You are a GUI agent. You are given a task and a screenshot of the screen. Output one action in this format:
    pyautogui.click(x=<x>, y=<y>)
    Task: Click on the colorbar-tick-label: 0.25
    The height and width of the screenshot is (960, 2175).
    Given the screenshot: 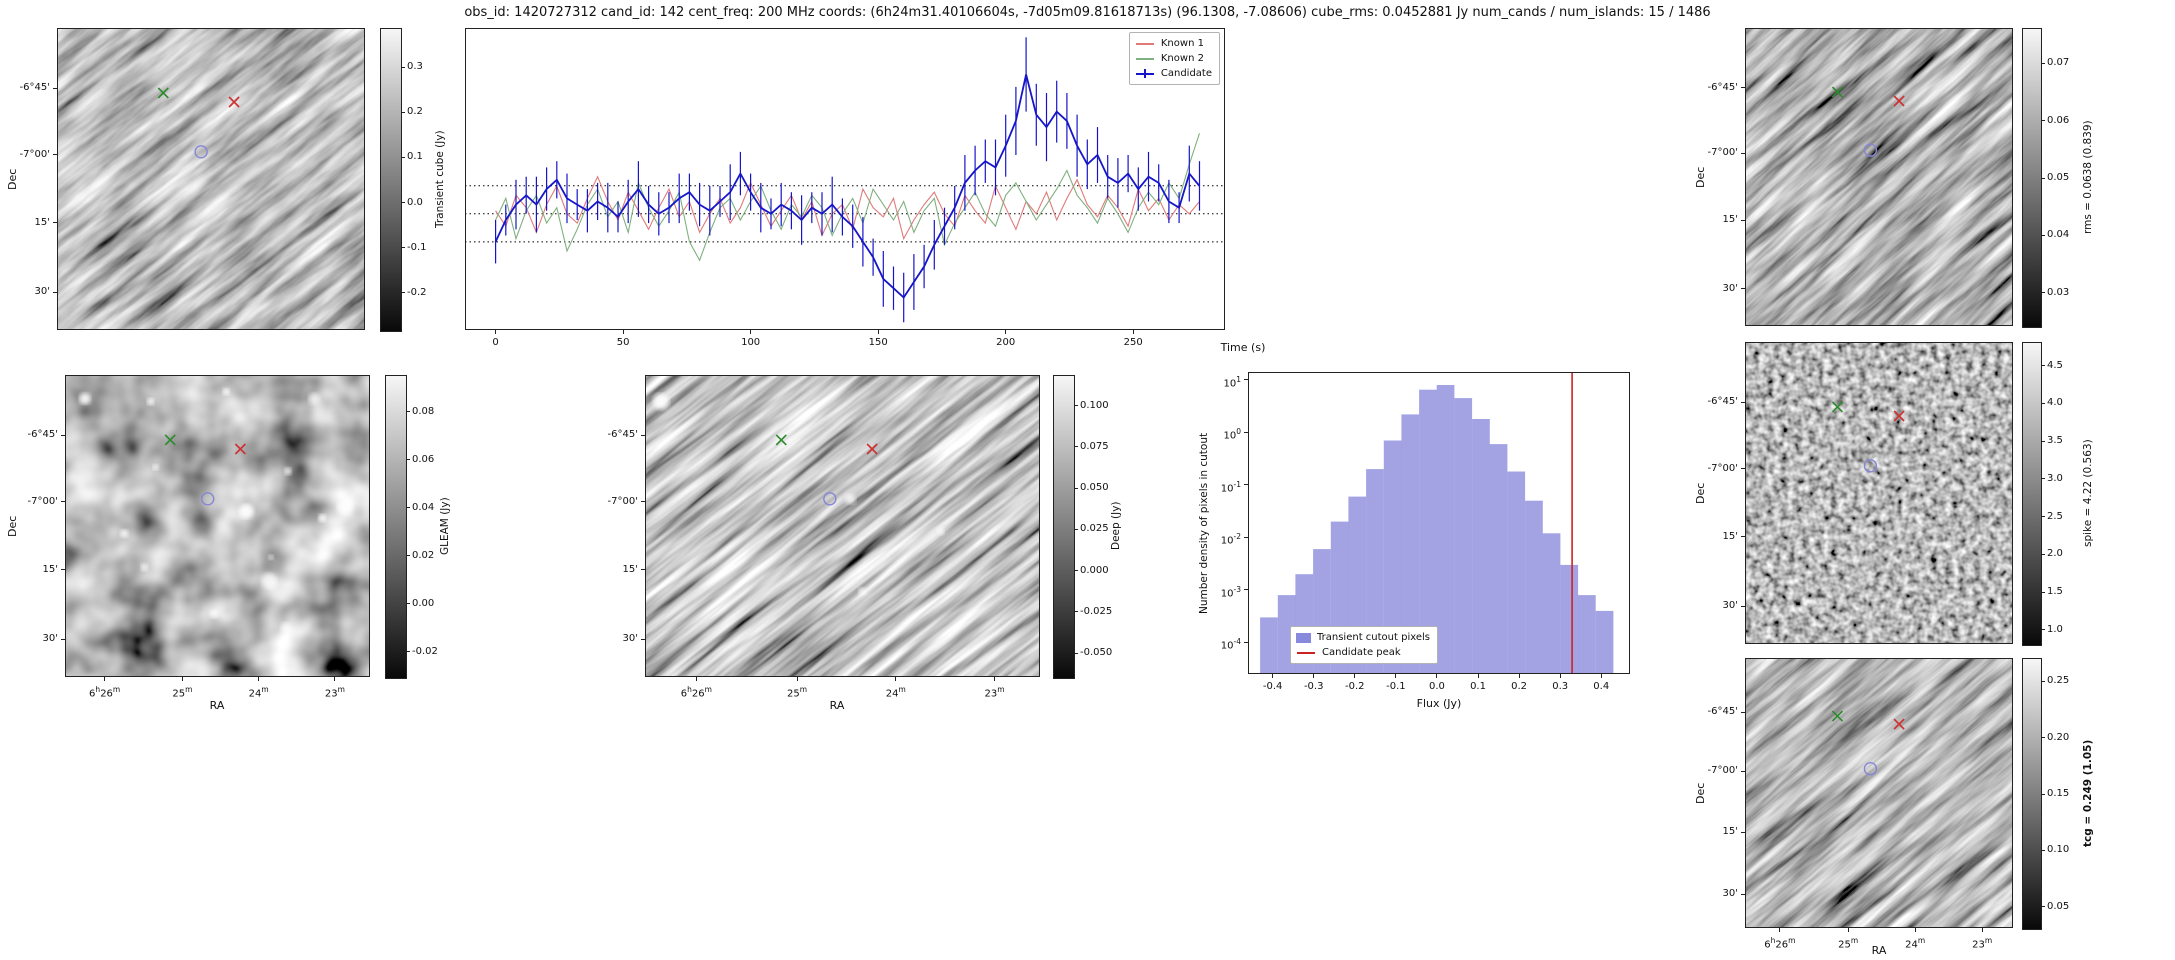 What is the action you would take?
    pyautogui.click(x=2058, y=681)
    